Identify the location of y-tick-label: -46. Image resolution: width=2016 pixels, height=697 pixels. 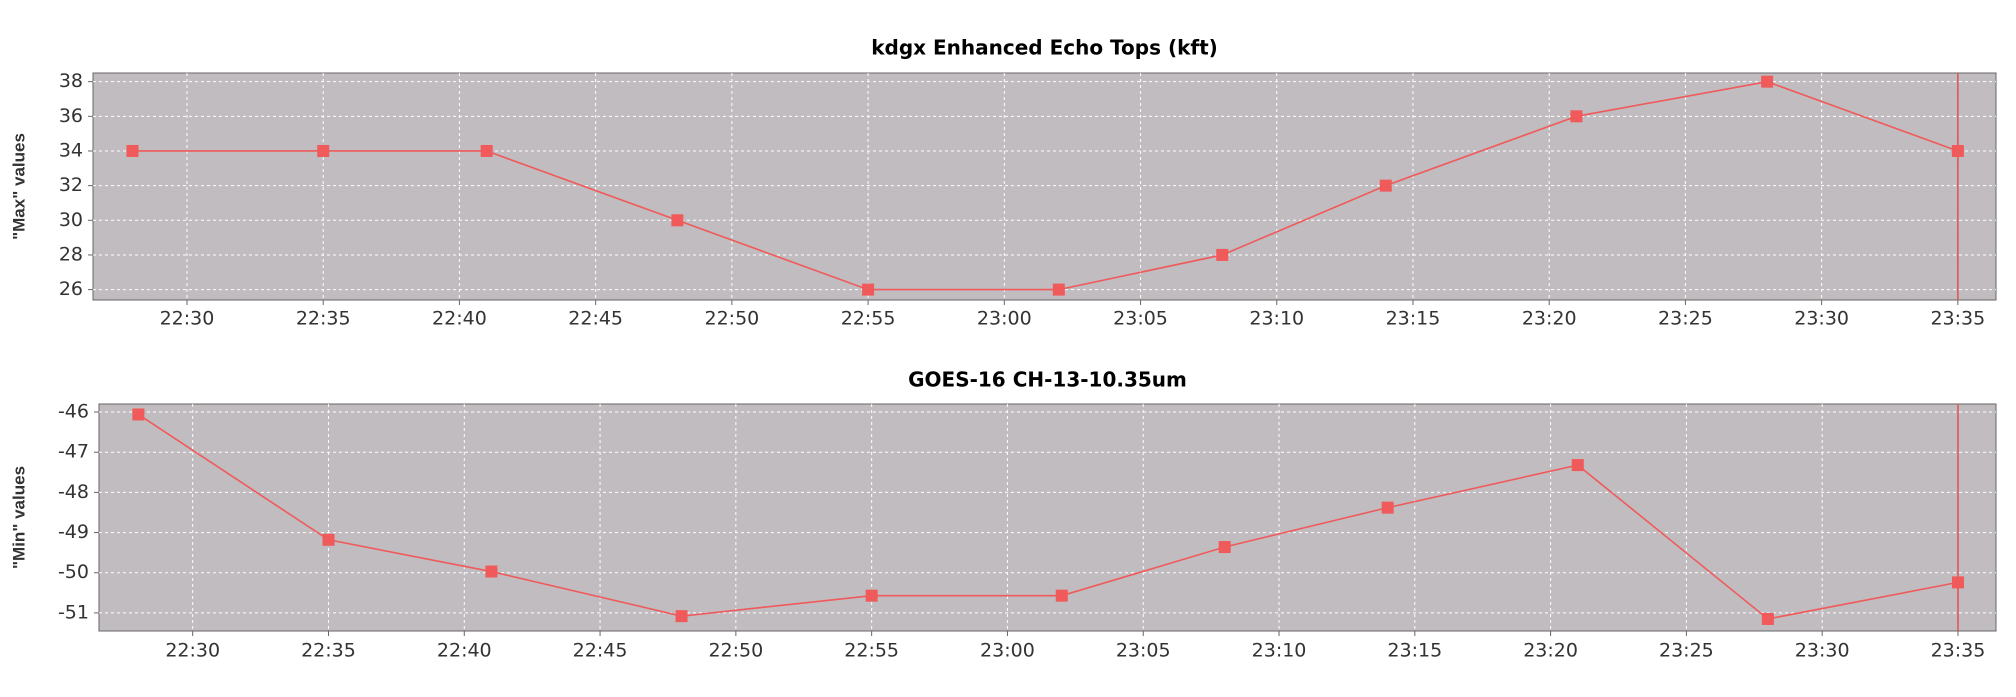
(73, 412).